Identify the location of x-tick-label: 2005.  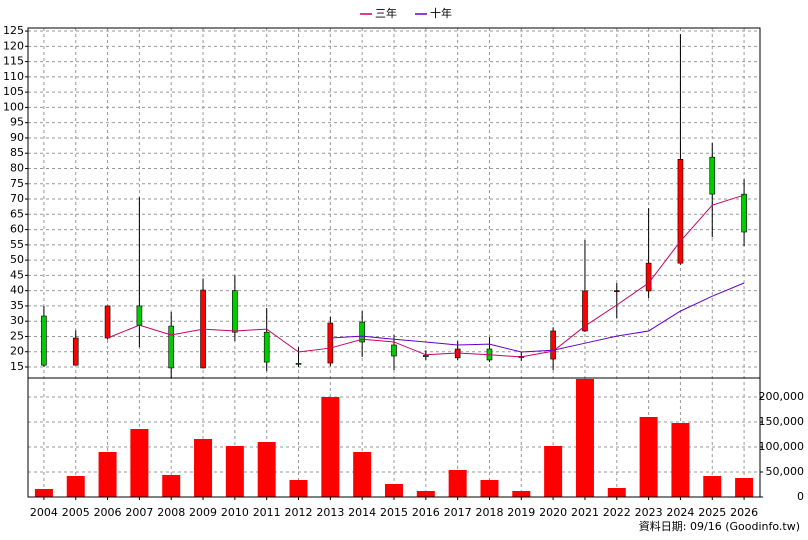
(76, 512).